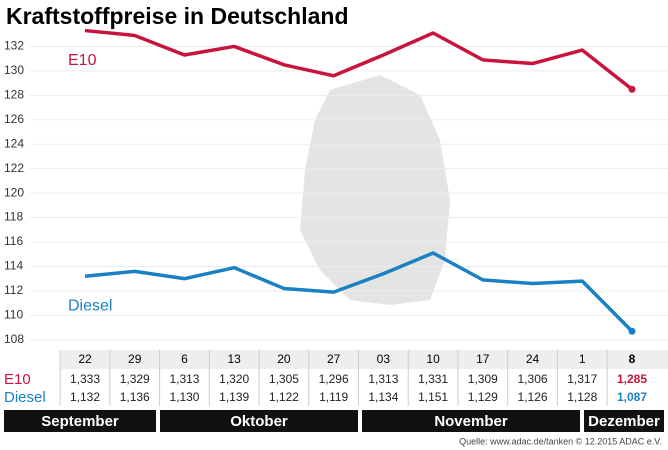 The height and width of the screenshot is (450, 668). I want to click on month-label: Oktober, so click(259, 421).